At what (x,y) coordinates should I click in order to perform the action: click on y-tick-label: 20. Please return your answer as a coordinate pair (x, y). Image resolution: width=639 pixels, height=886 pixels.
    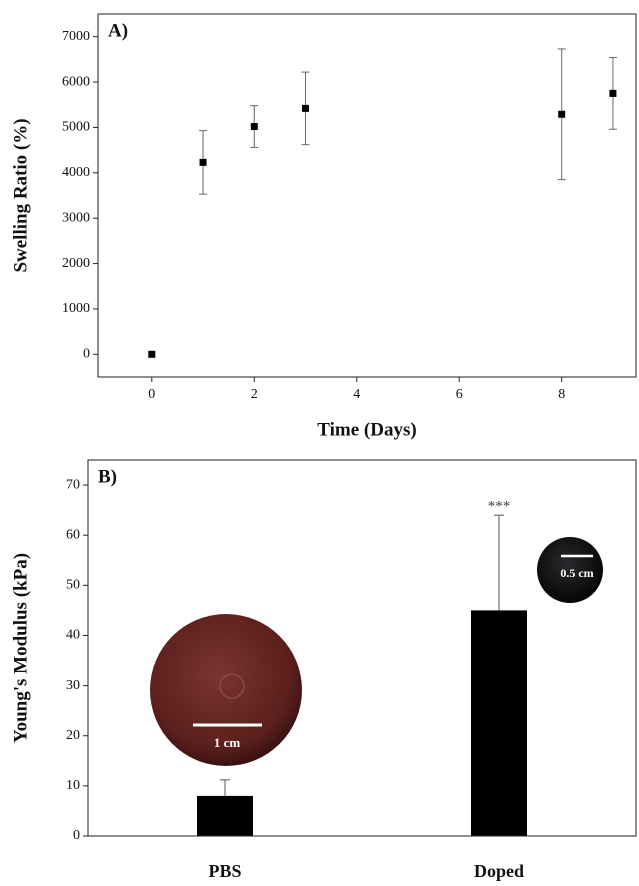
    Looking at the image, I should click on (73, 735).